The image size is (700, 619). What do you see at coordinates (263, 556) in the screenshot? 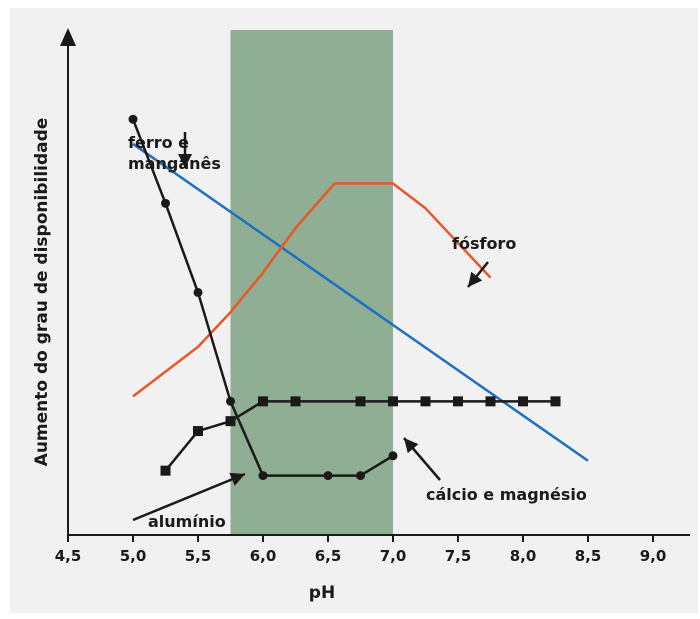
I see `x-tick-label: 6,0` at bounding box center [263, 556].